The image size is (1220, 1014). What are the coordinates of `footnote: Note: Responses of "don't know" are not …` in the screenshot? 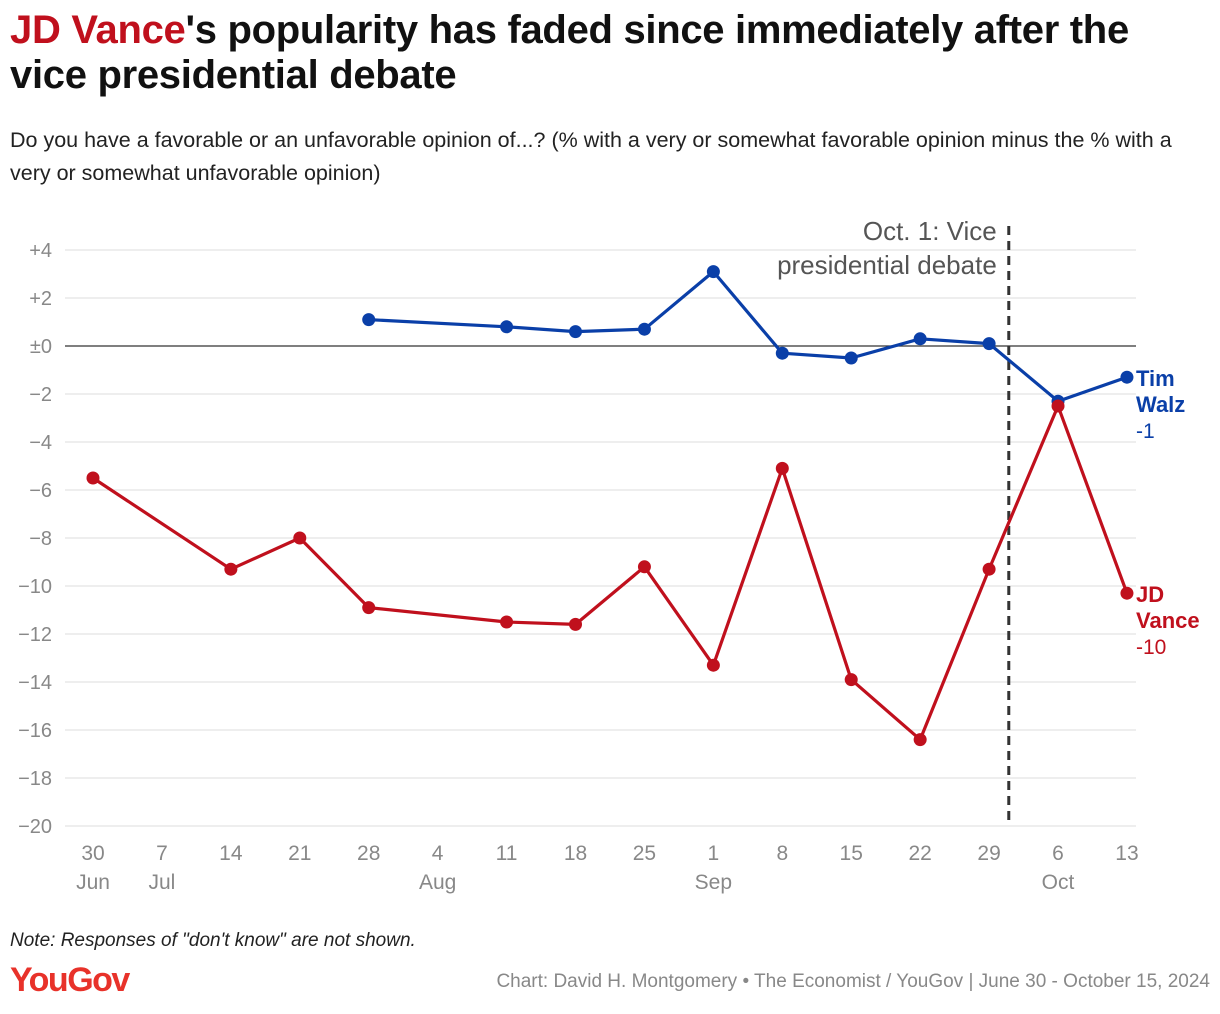 It's located at (213, 940).